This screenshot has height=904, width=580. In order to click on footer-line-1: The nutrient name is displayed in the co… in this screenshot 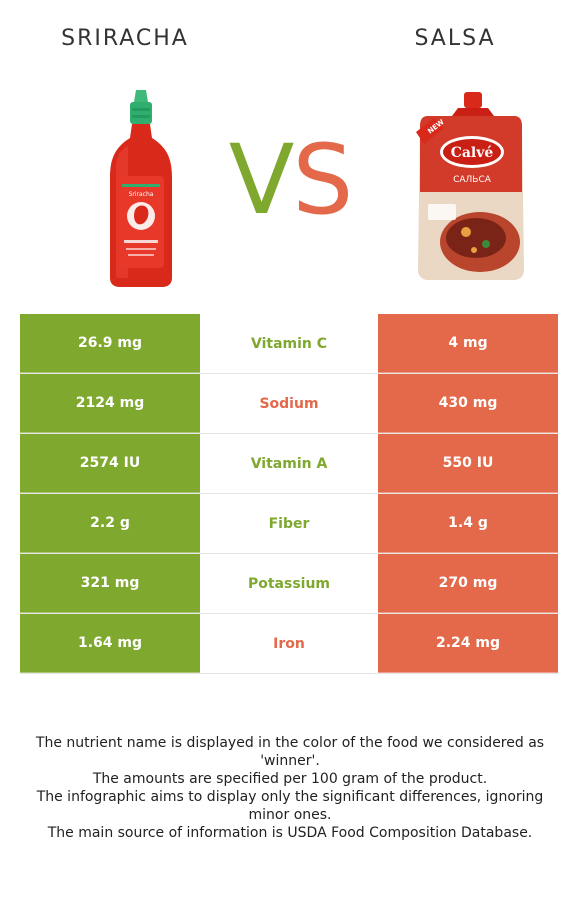, I will do `click(290, 752)`.